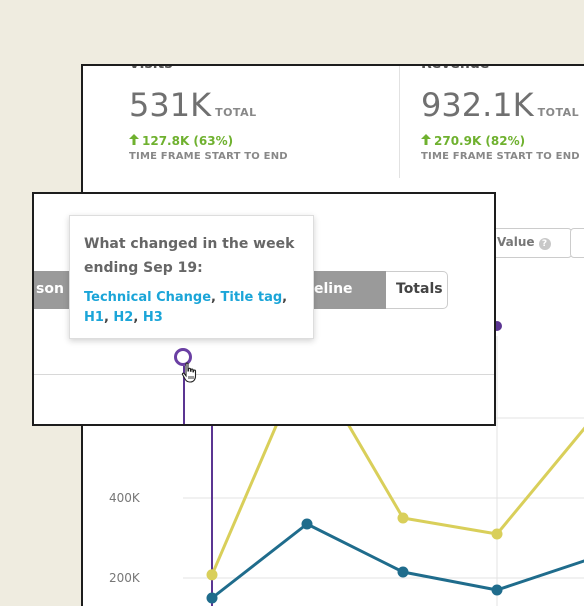 This screenshot has height=606, width=584. I want to click on y-tick-label: 400K, so click(125, 498).